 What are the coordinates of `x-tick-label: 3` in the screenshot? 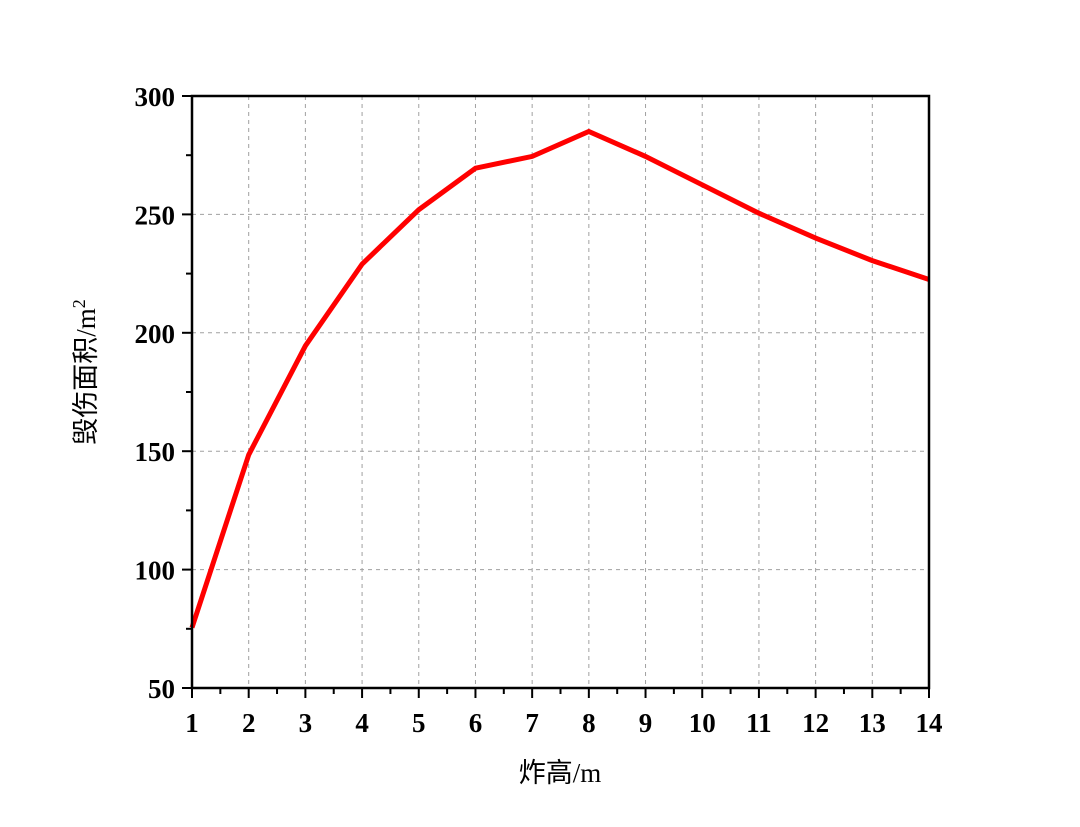 It's located at (306, 723).